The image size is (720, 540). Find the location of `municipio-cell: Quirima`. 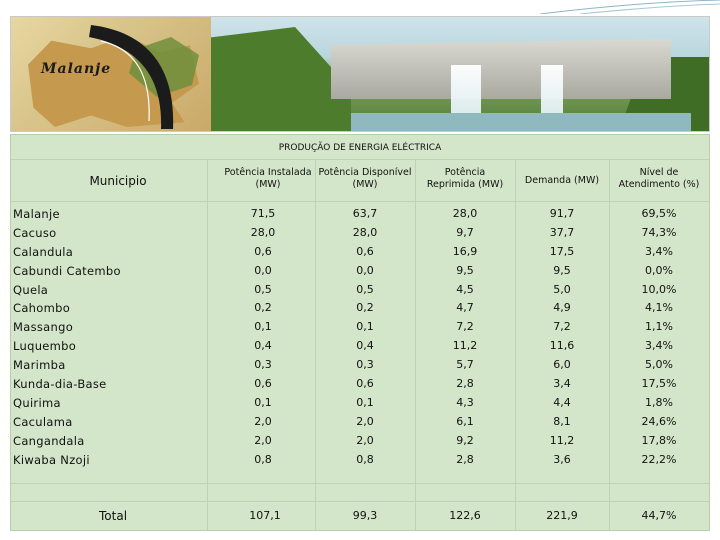

municipio-cell: Quirima is located at coordinates (37, 402).